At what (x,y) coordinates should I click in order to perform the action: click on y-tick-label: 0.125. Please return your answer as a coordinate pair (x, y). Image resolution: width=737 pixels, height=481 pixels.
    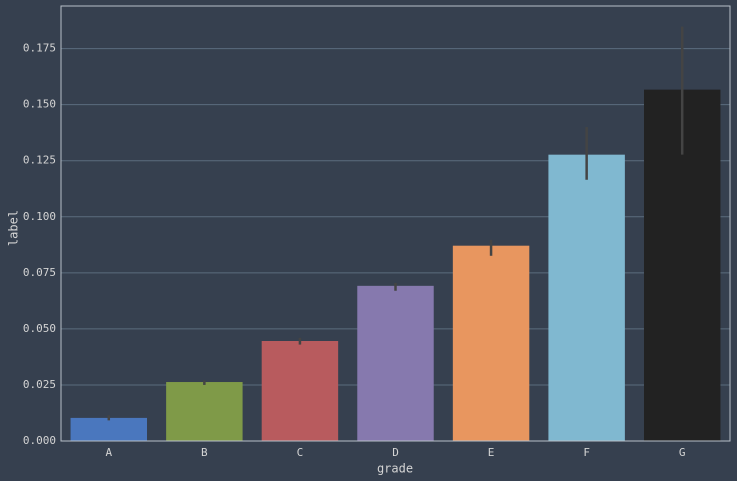
    Looking at the image, I should click on (39, 160).